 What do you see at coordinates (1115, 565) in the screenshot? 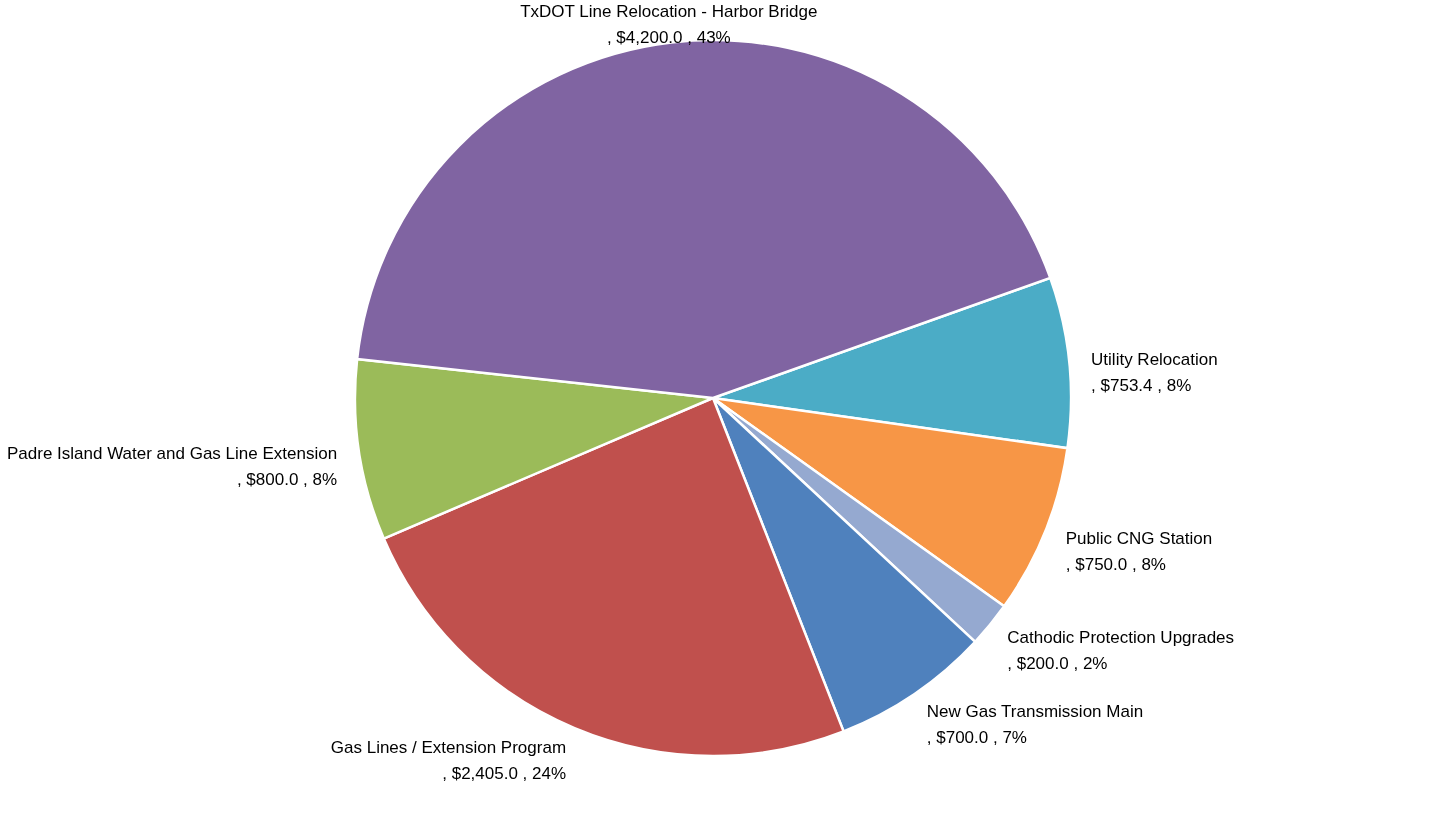
I see `data-label: , $750.0 , 8%` at bounding box center [1115, 565].